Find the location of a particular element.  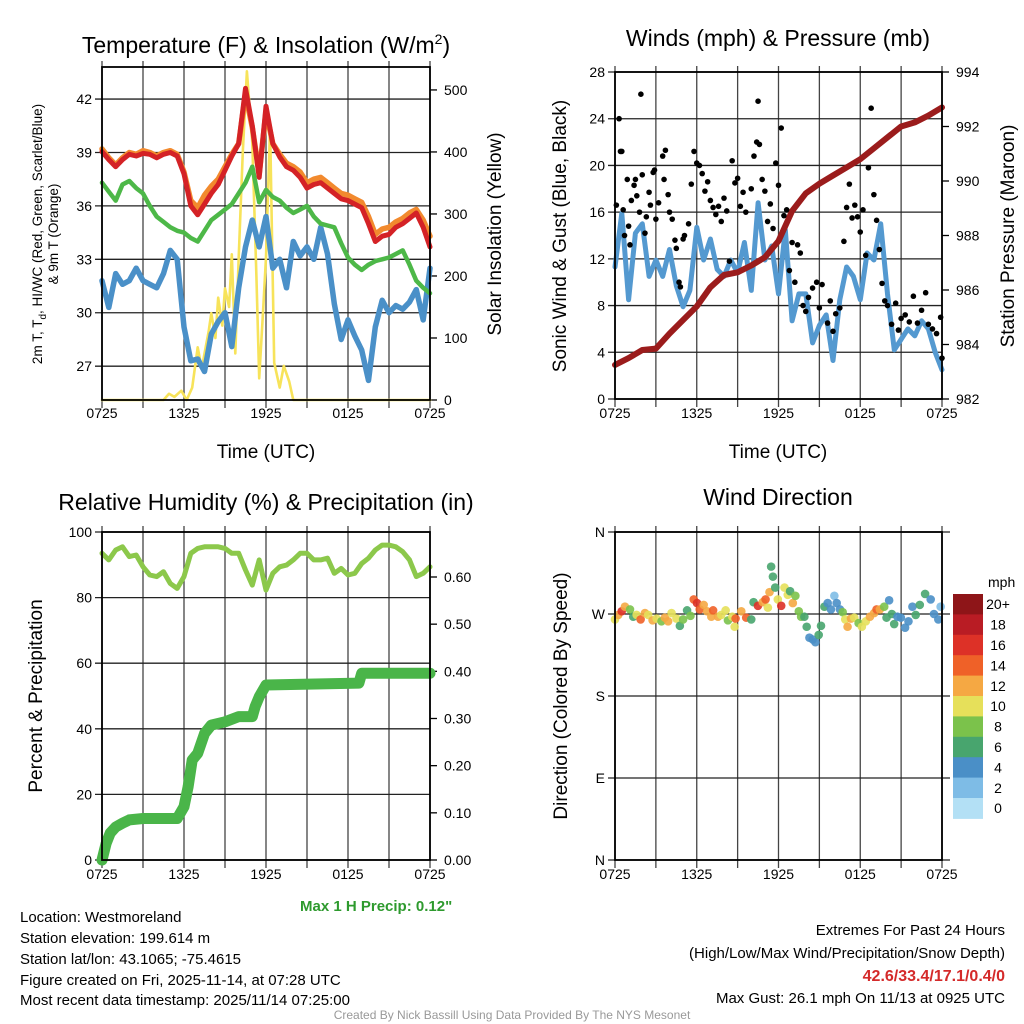

extremes-values: 42.6/33.4/17.1/0.4/0 is located at coordinates (934, 976).